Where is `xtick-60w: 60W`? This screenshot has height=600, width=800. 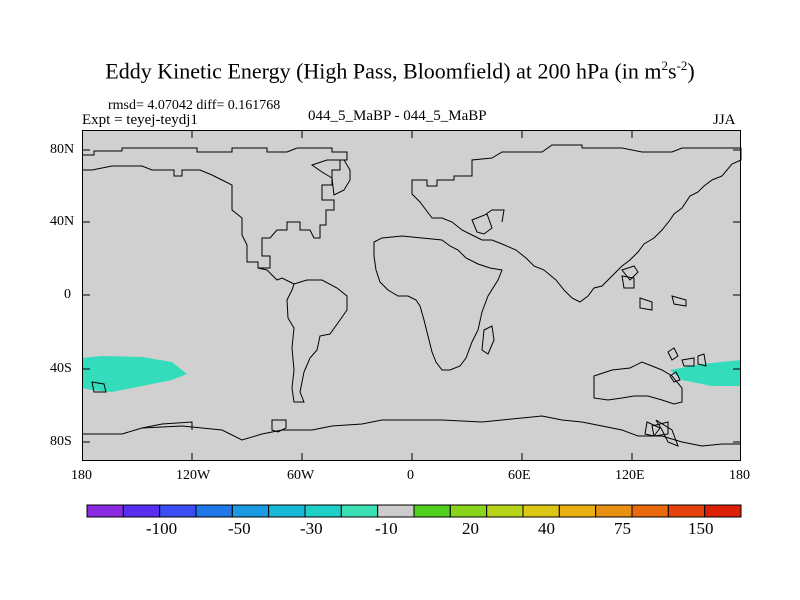 xtick-60w: 60W is located at coordinates (301, 475).